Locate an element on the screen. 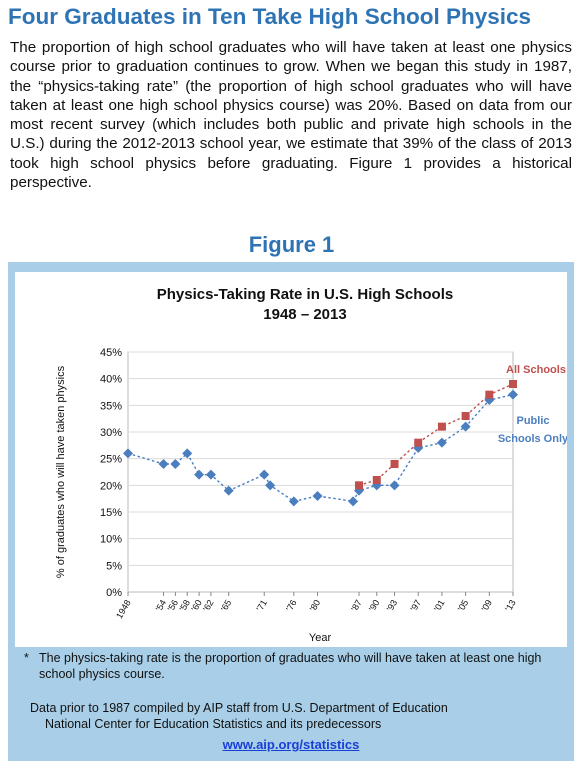 Image resolution: width=583 pixels, height=761 pixels. x-tick-label: '01 is located at coordinates (439, 605).